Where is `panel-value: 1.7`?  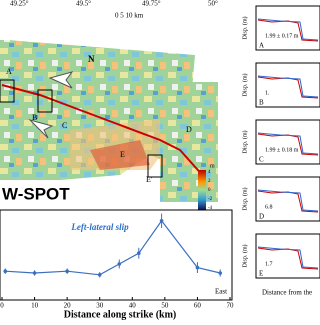
panel-value: 1.7 is located at coordinates (269, 264).